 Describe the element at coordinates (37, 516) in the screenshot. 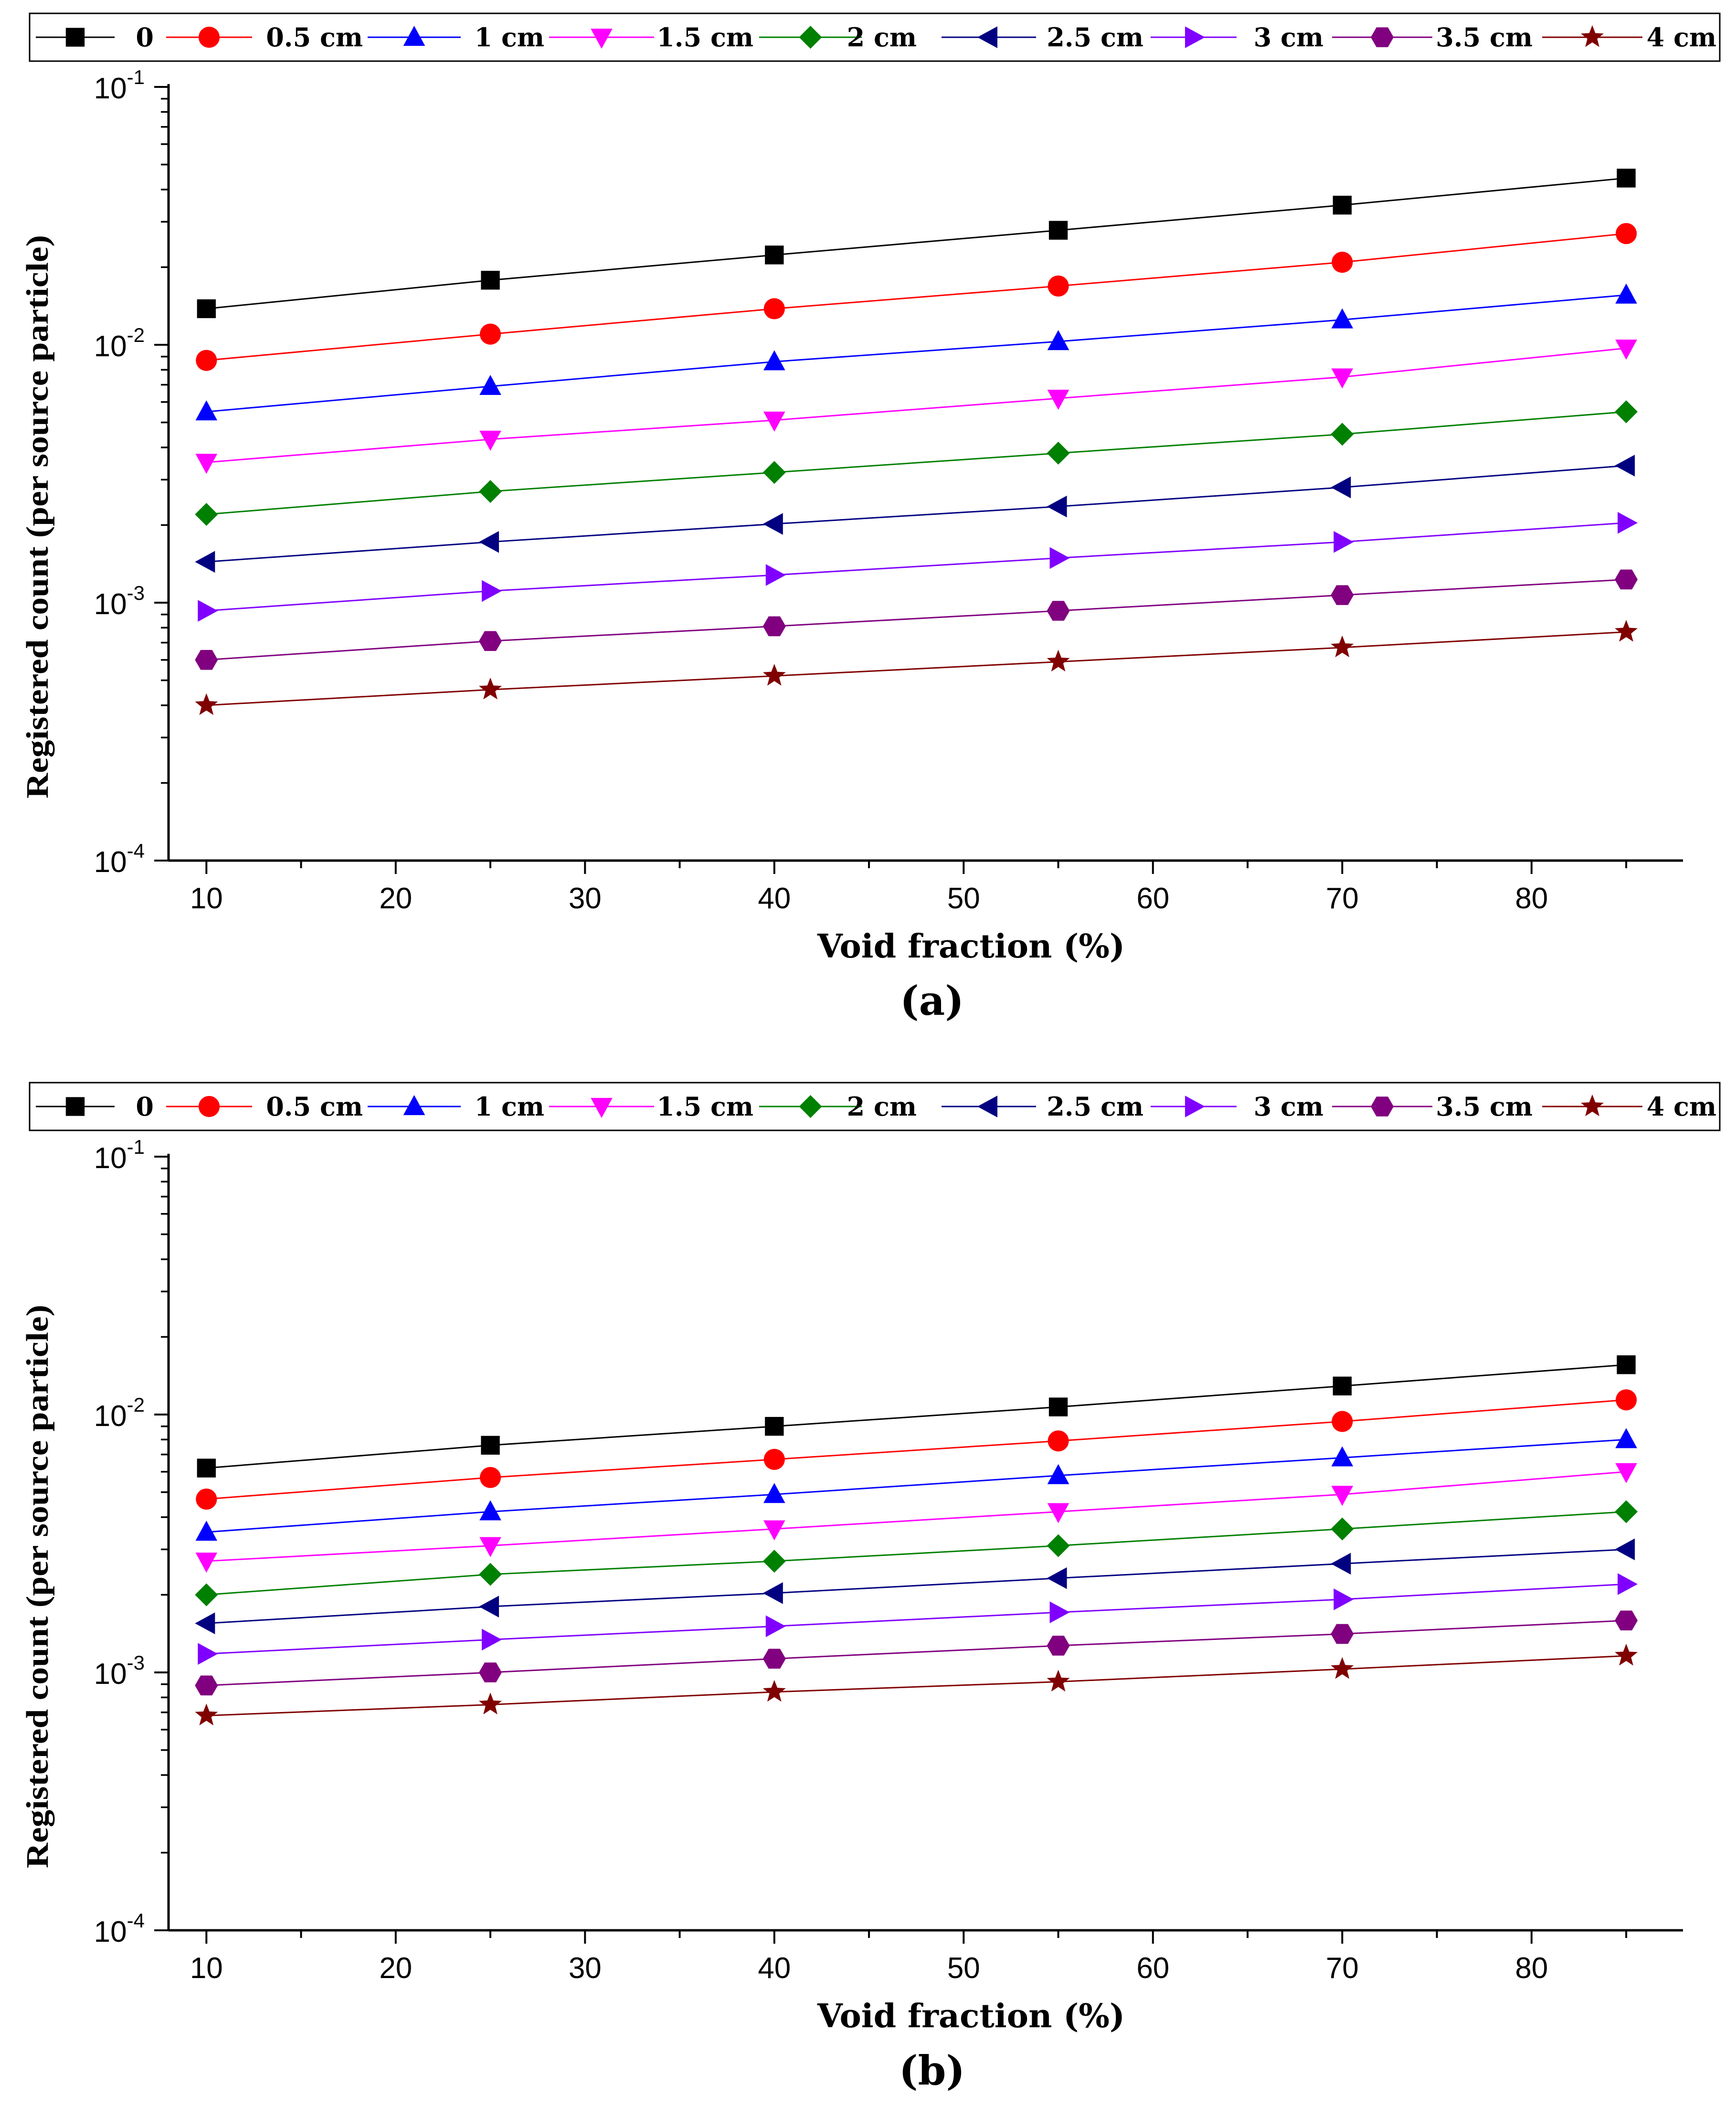

I see `y-axis-title: Registered count (per source particle)` at that location.